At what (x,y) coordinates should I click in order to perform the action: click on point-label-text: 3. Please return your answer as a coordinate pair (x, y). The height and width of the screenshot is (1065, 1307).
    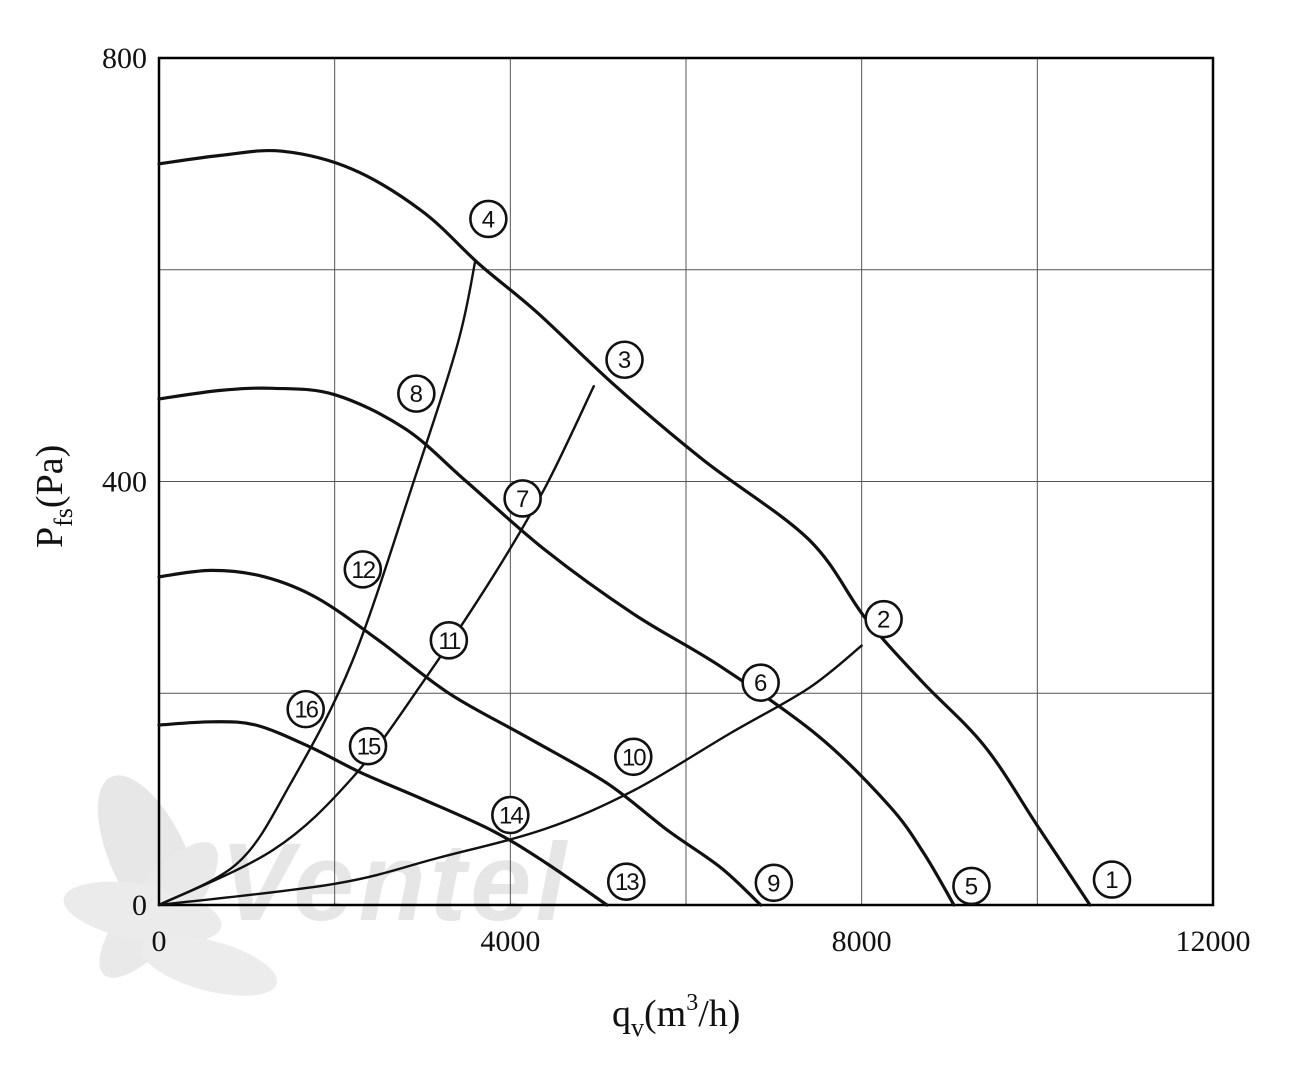
    Looking at the image, I should click on (624, 360).